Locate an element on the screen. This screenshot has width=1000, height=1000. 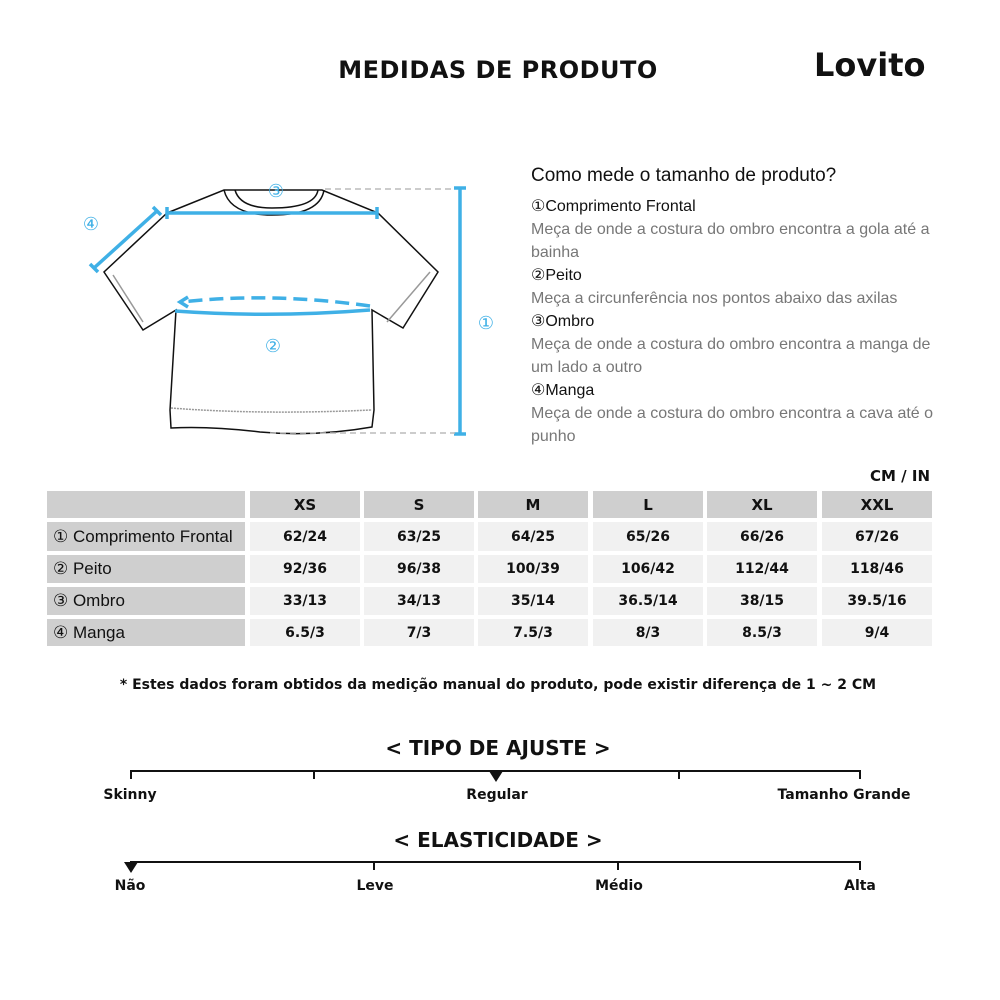
table-cell: 96/38 is located at coordinates (419, 569).